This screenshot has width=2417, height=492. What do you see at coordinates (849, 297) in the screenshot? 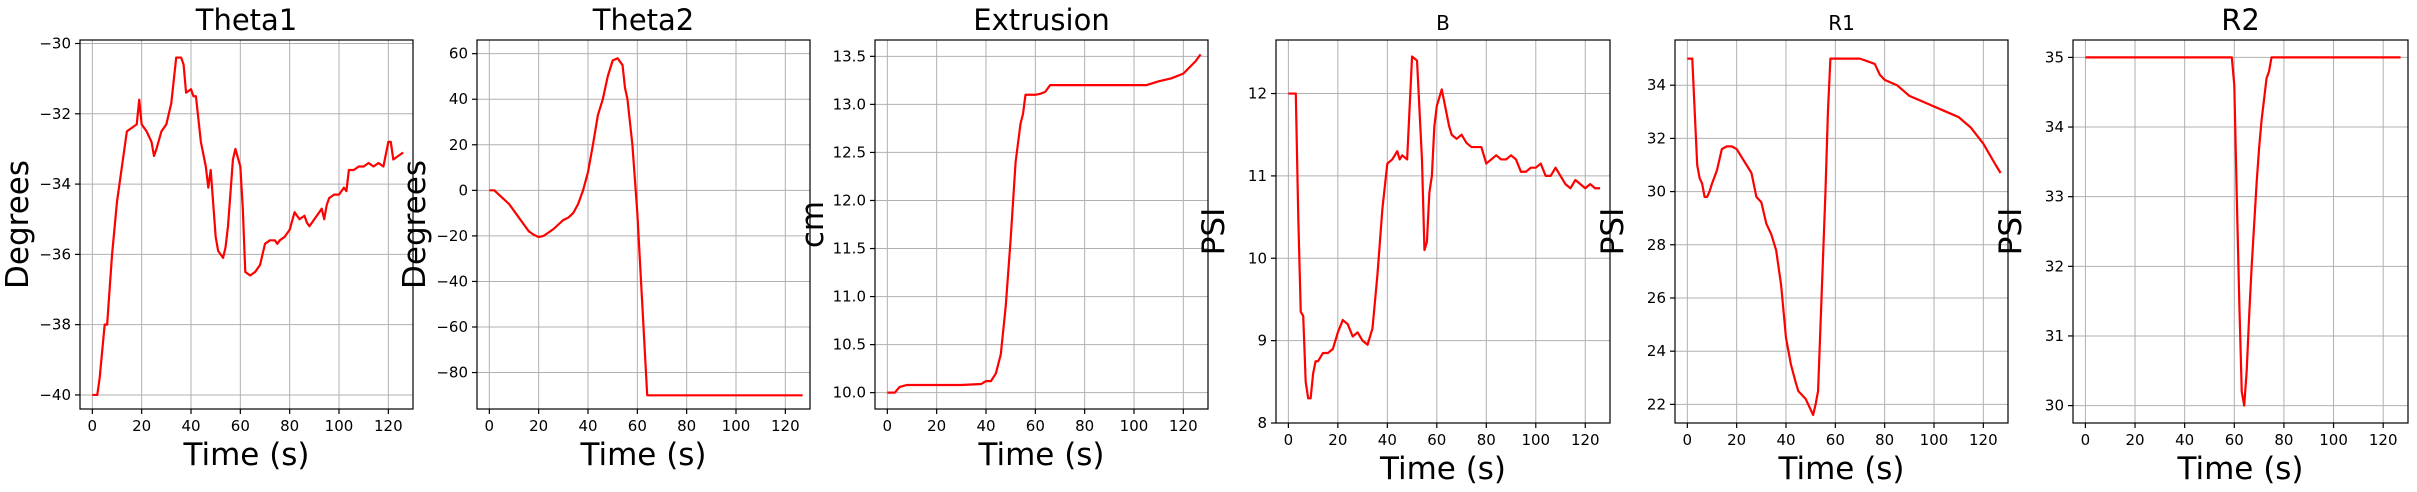
I see `y-tick-label: 11.0` at bounding box center [849, 297].